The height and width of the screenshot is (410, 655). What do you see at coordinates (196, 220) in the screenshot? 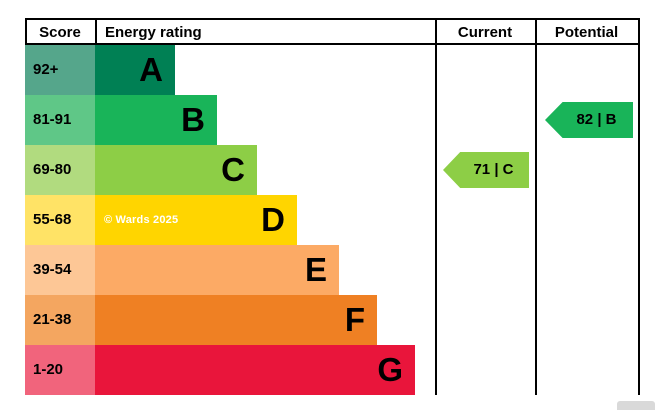
I see `rating-bar-d: © Wards 2025 D` at bounding box center [196, 220].